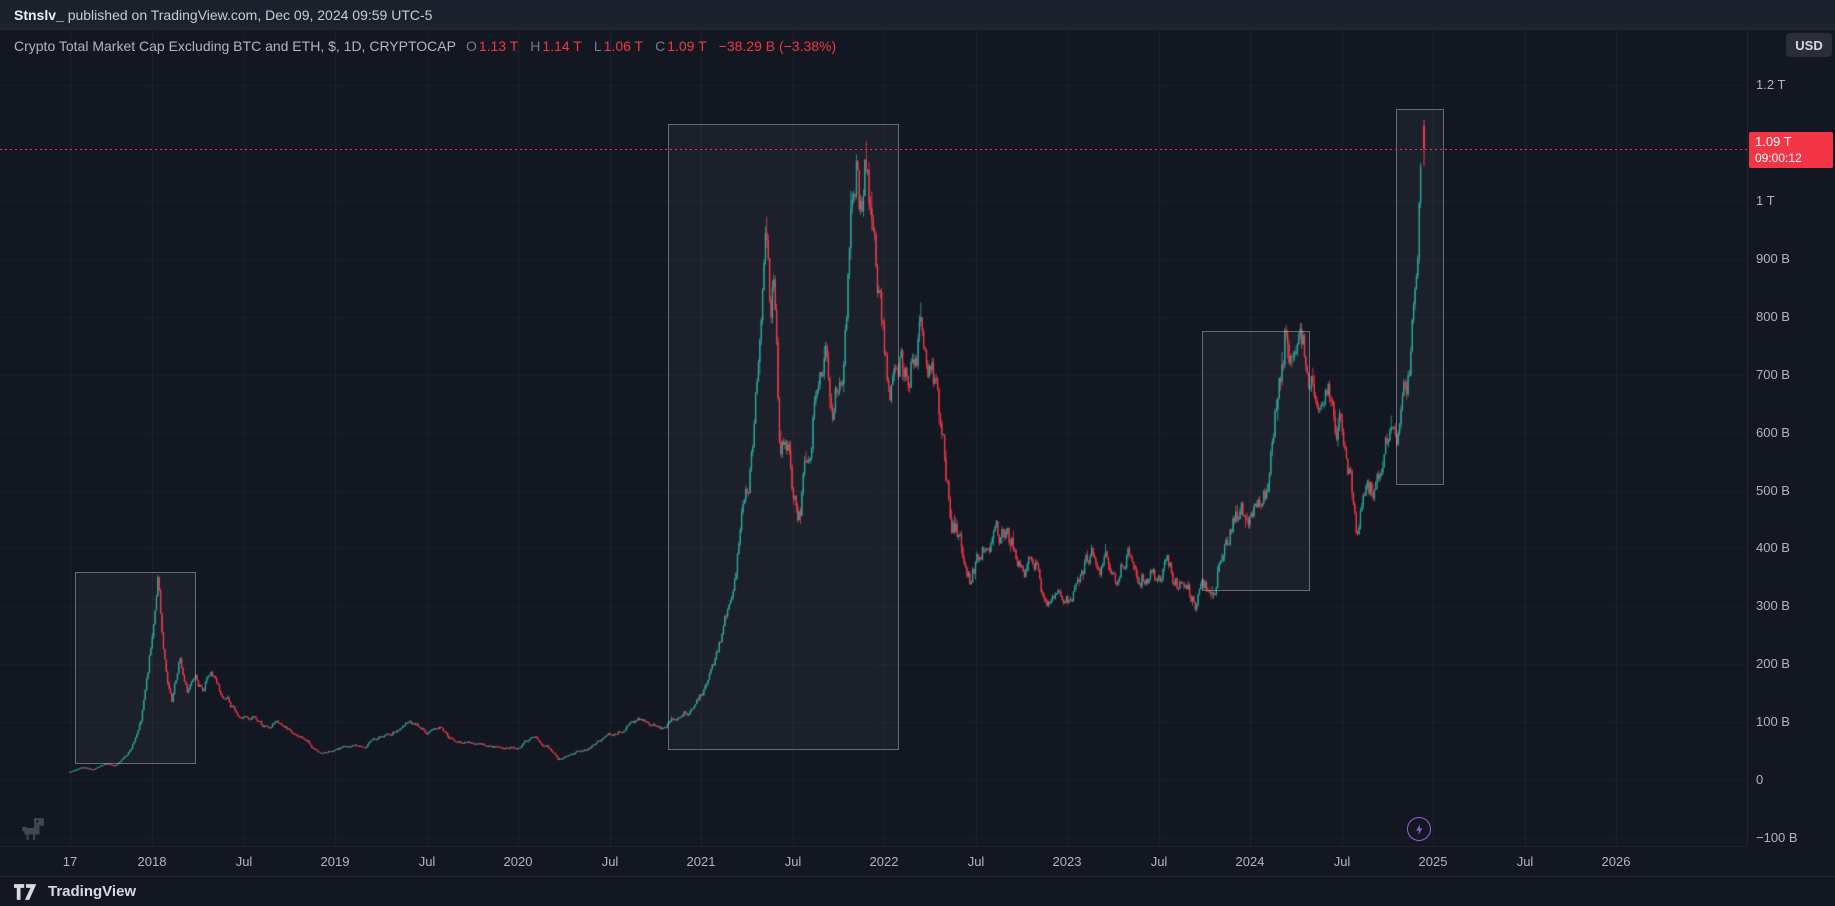  I want to click on price-tick-label: 300 B, so click(1773, 605).